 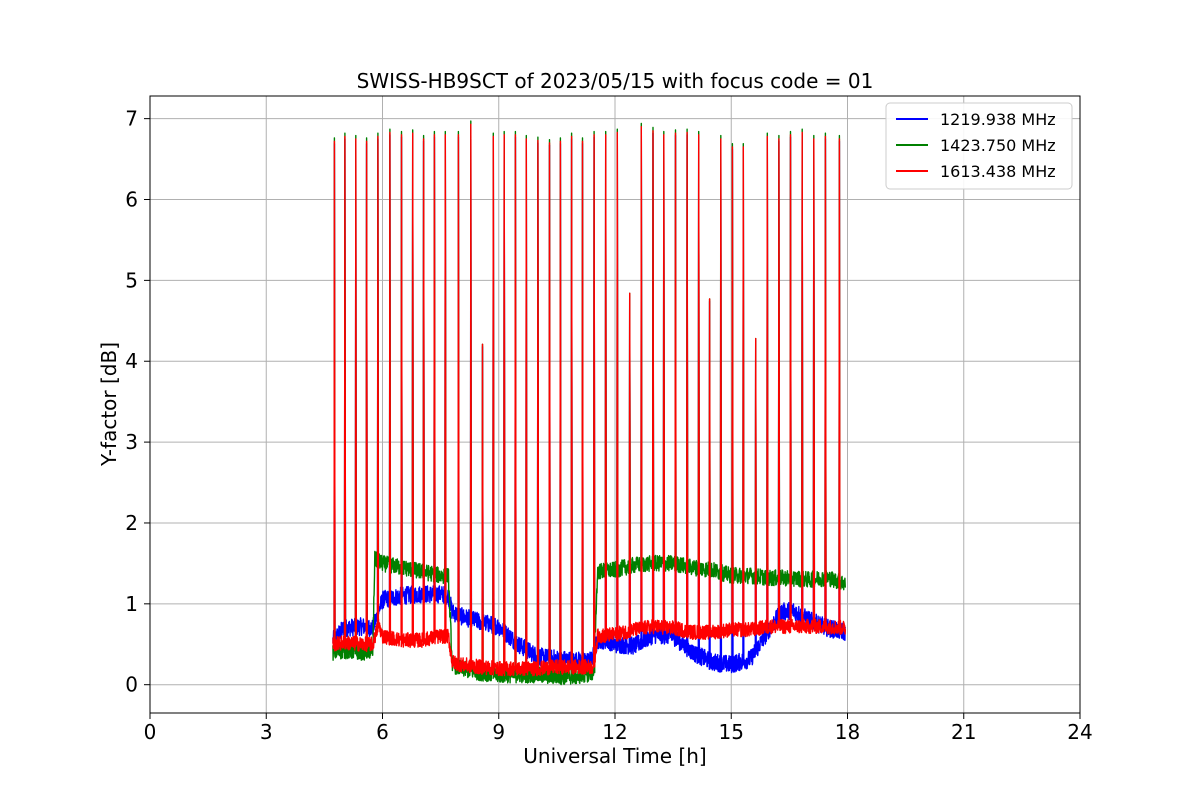 I want to click on legend-label: 1613.438 MHz, so click(x=998, y=171).